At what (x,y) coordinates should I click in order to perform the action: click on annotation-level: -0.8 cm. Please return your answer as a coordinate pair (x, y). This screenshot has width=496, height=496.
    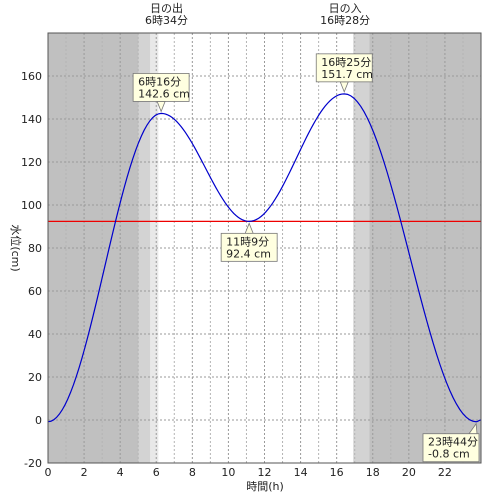
    Looking at the image, I should click on (449, 454).